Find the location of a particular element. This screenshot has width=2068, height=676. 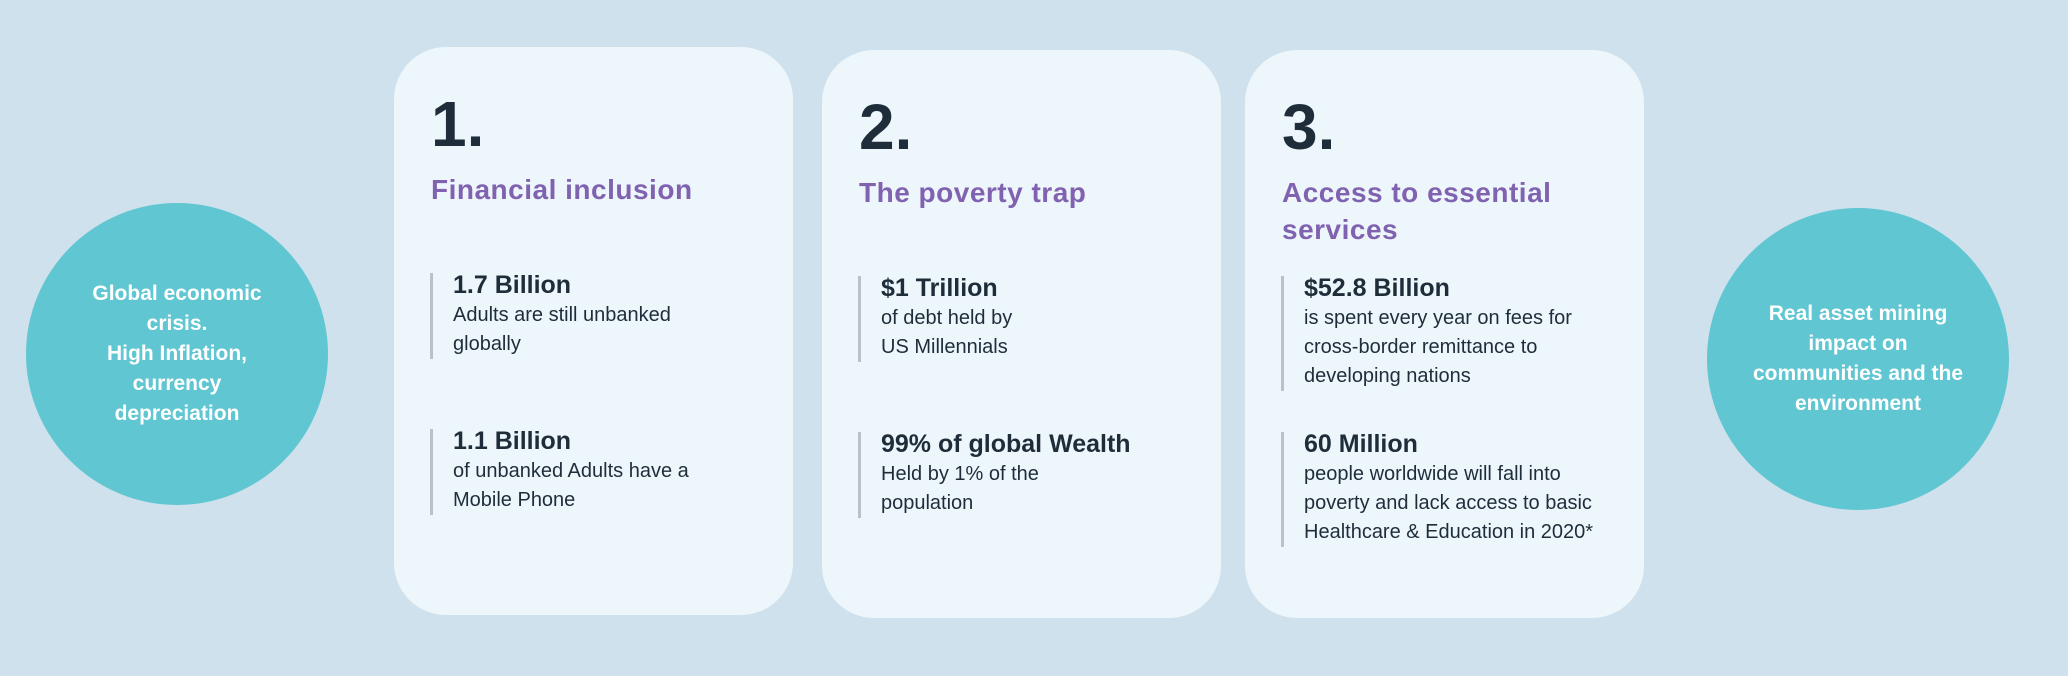

stat-title: 1.7 Billion is located at coordinates (512, 285).